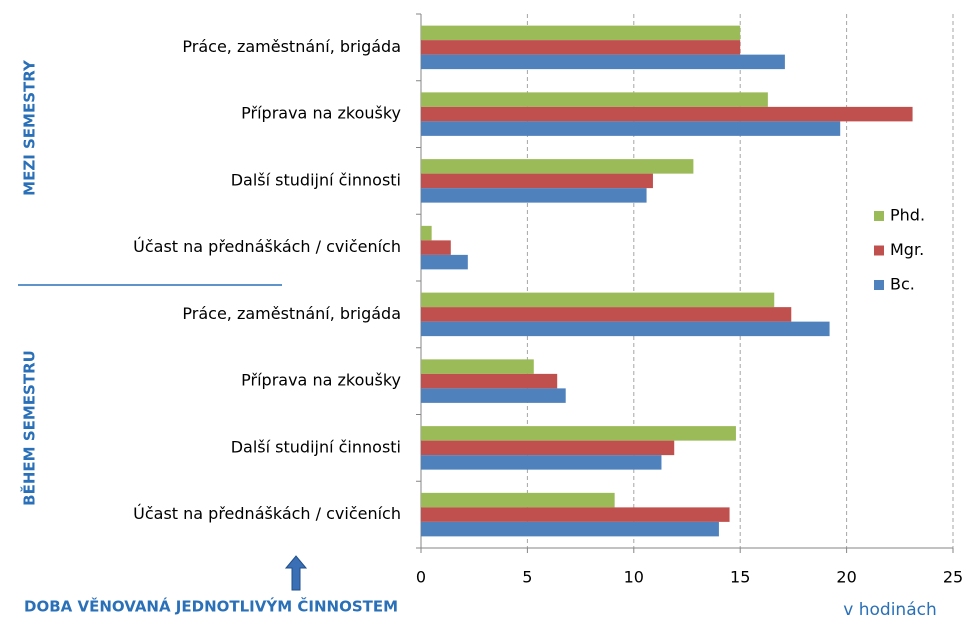  What do you see at coordinates (296, 573) in the screenshot?
I see `arrow-icon` at bounding box center [296, 573].